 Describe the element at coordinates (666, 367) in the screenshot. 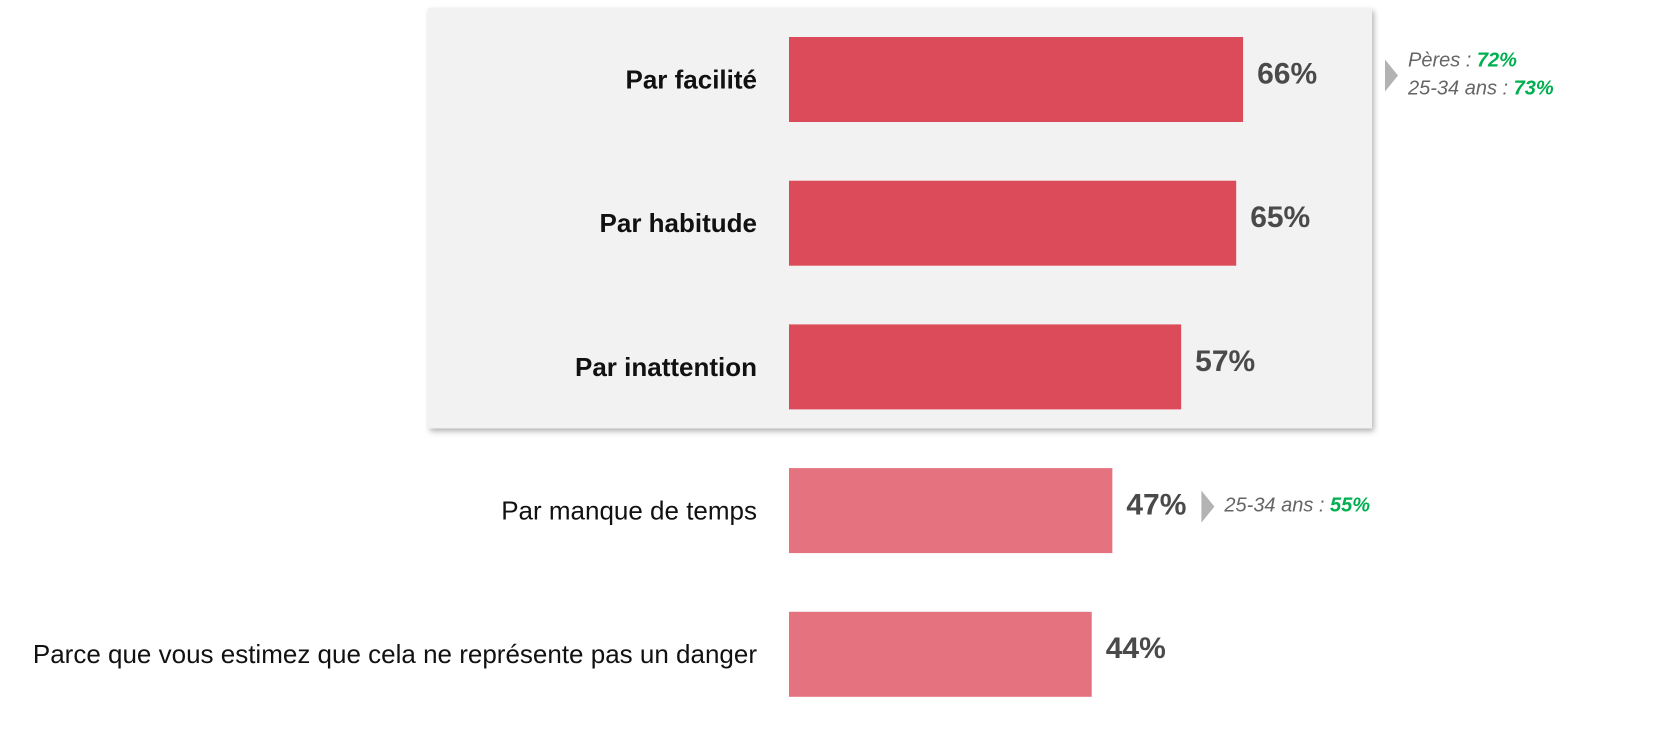

I see `category-label: Par inattention` at that location.